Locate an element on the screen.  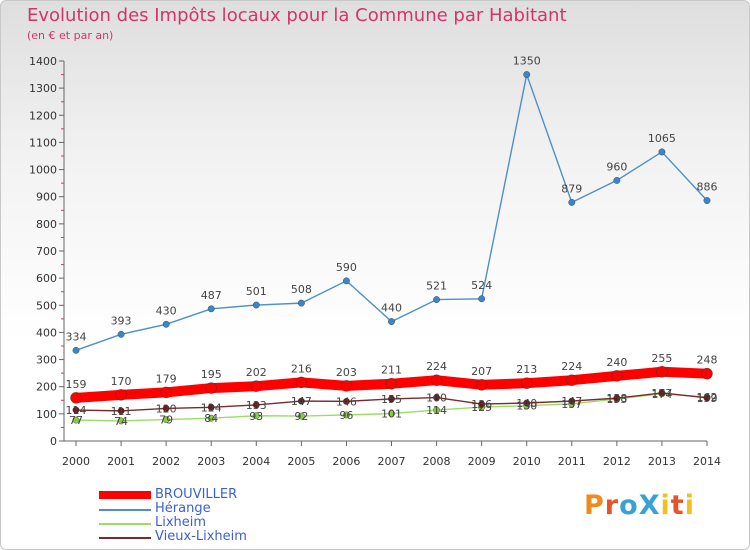
data-label-lixheim: 93 is located at coordinates (256, 416).